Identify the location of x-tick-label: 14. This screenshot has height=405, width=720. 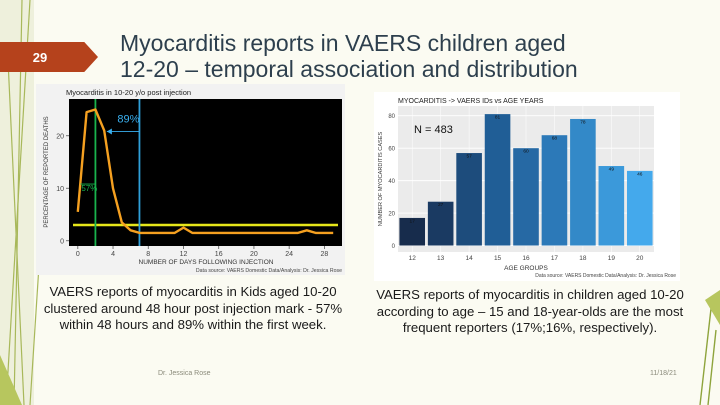
(469, 258).